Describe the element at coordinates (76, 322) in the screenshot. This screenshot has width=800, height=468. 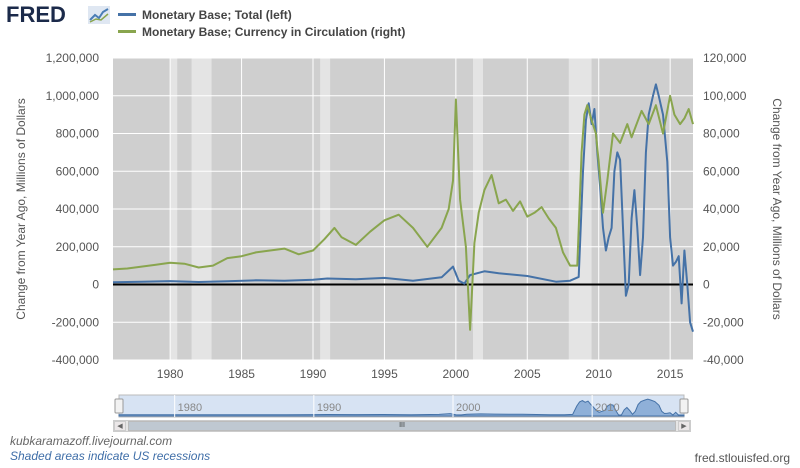
I see `y-left-tick-label: -200,000` at that location.